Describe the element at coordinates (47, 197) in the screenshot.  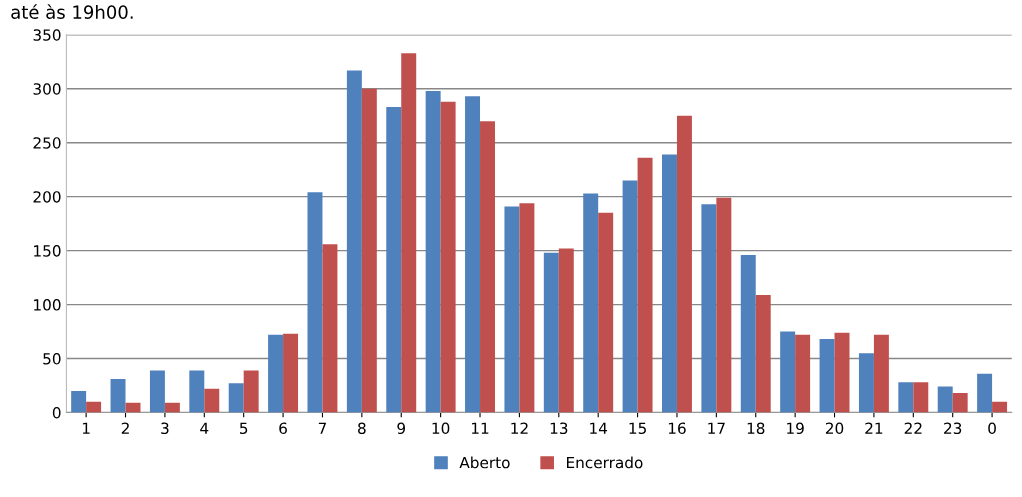
I see `y-tick-label: 200` at that location.